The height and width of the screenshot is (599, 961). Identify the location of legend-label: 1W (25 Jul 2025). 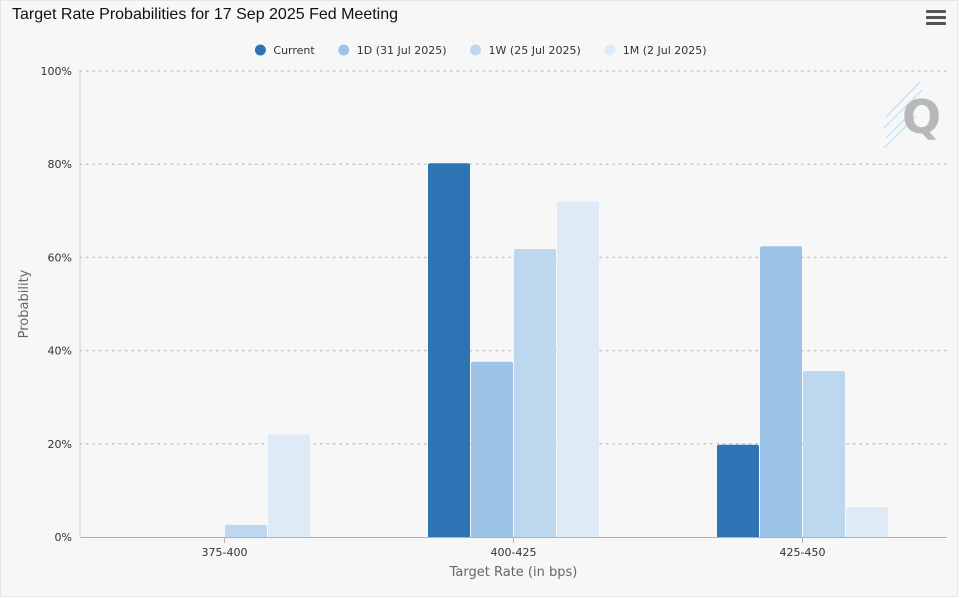
(535, 50).